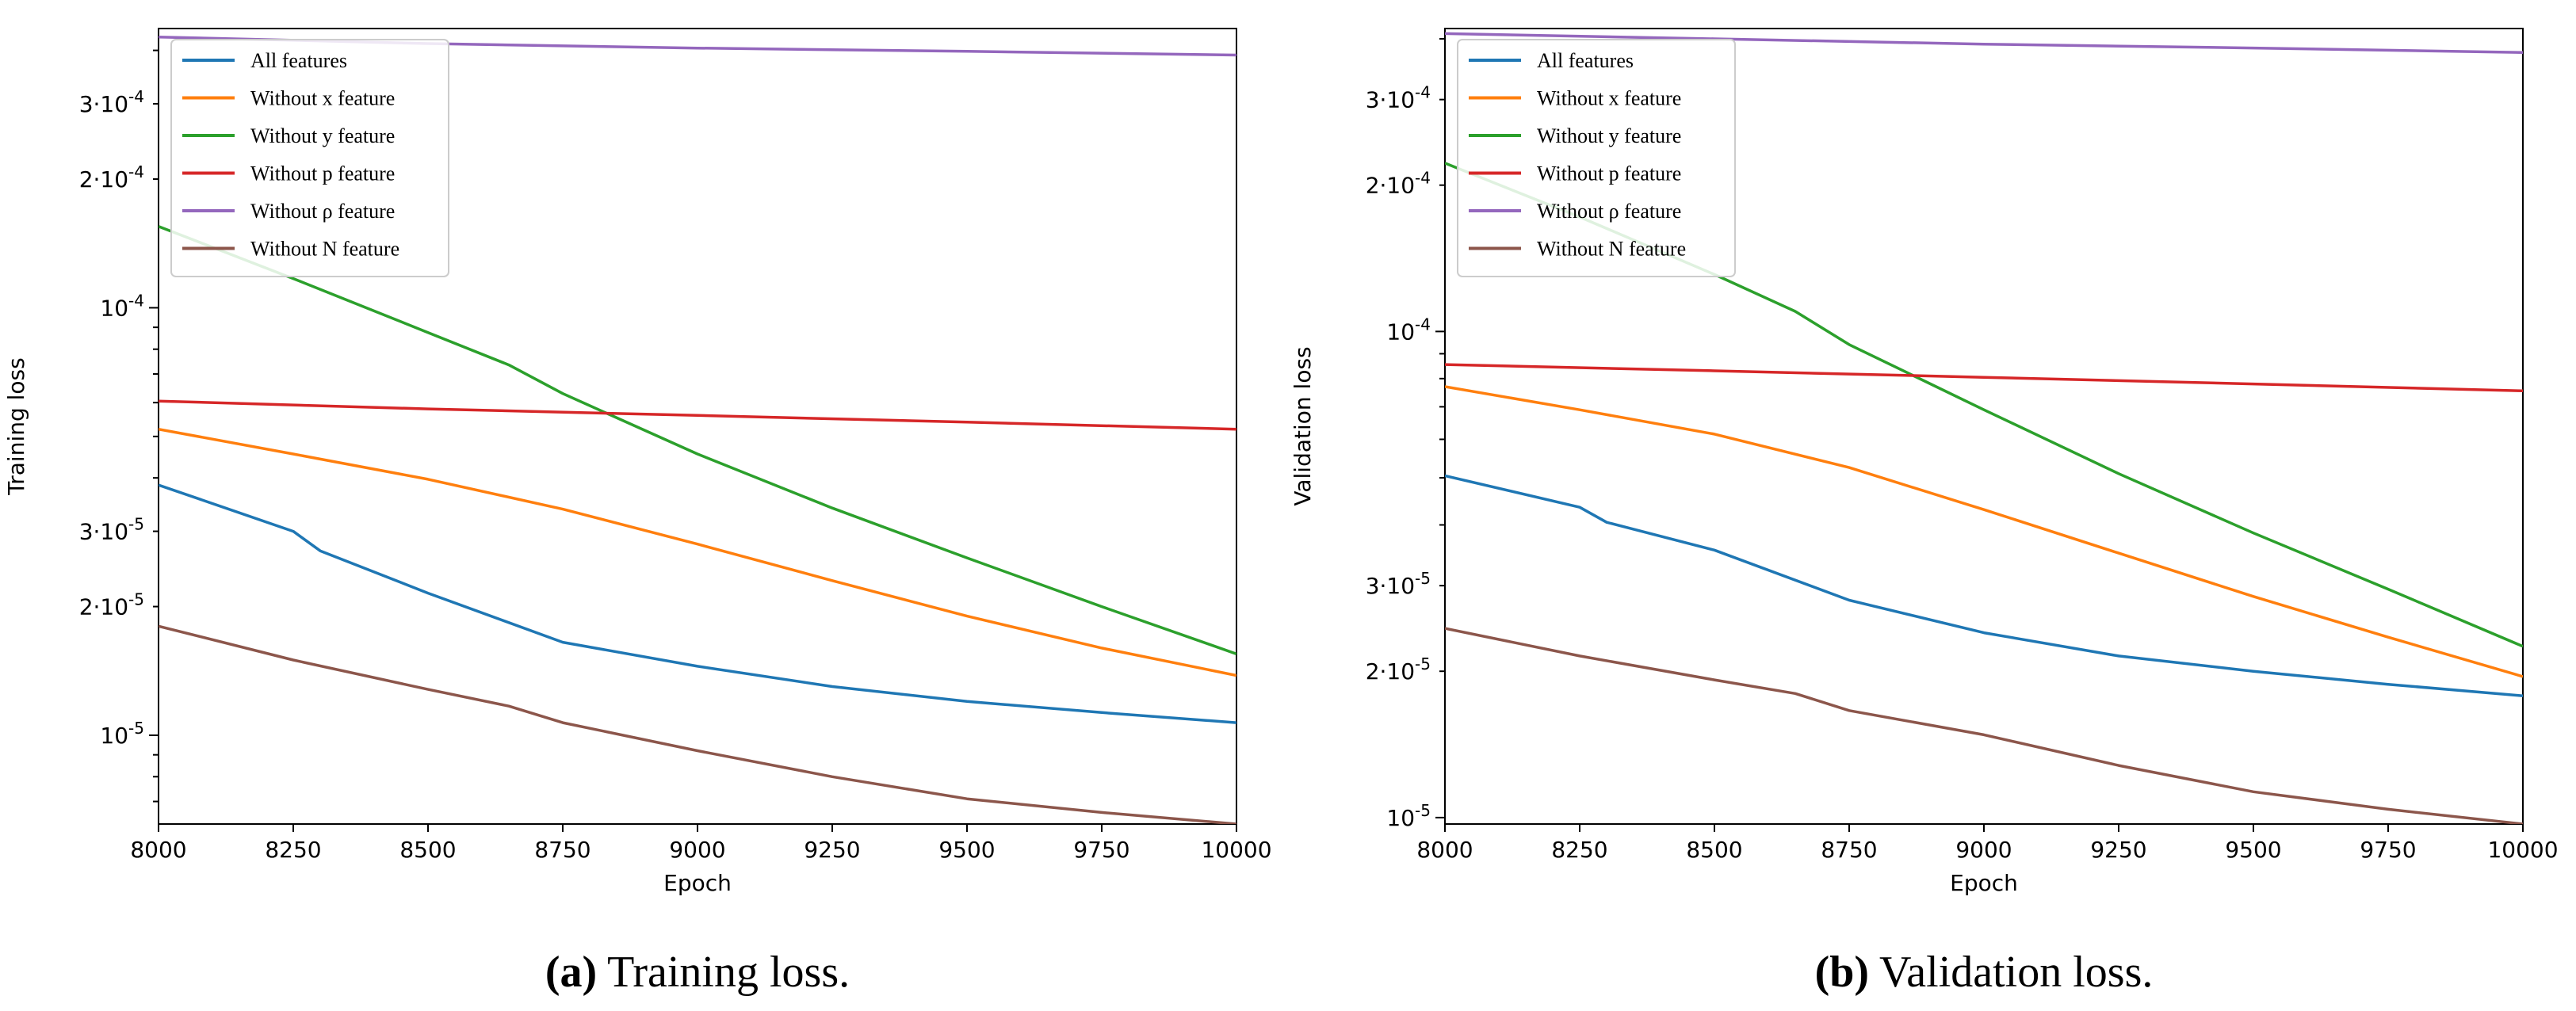 This screenshot has width=2576, height=1011. Describe the element at coordinates (723, 972) in the screenshot. I see `caption-text: Training loss.` at that location.